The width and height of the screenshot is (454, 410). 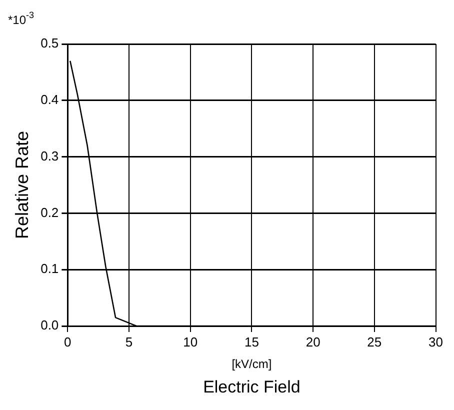 I want to click on x-tick-label: 30, so click(x=436, y=342).